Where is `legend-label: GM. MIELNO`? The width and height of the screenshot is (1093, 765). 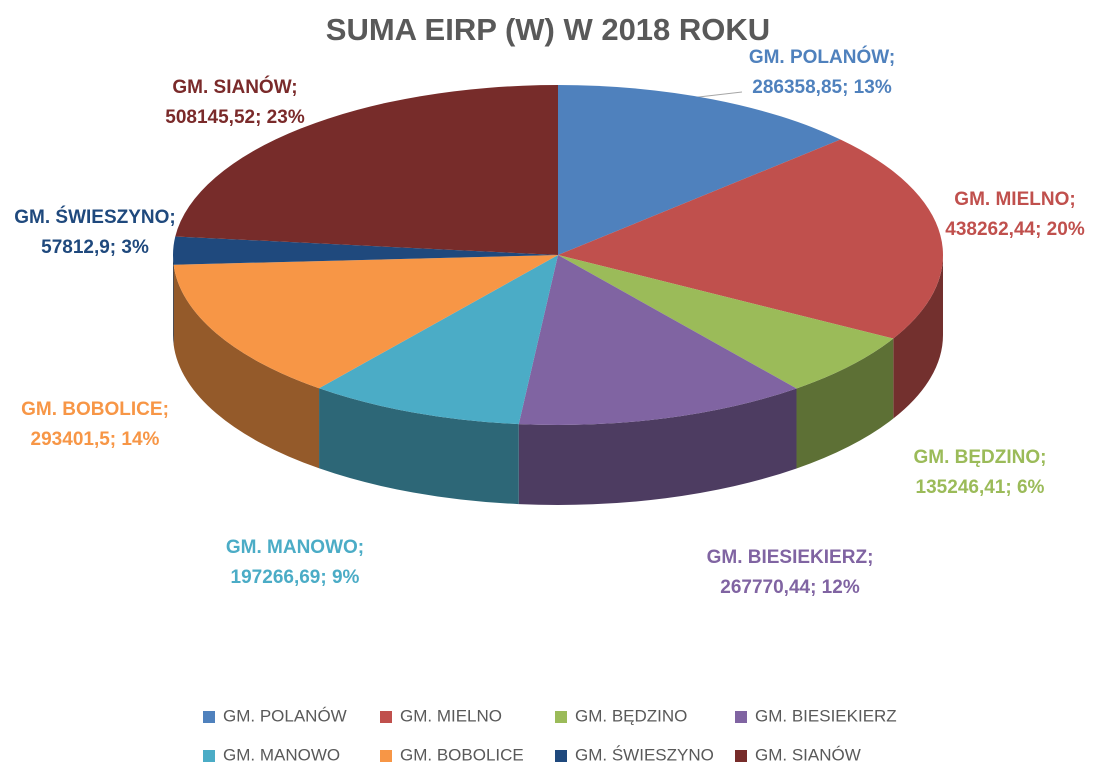
legend-label: GM. MIELNO is located at coordinates (451, 715).